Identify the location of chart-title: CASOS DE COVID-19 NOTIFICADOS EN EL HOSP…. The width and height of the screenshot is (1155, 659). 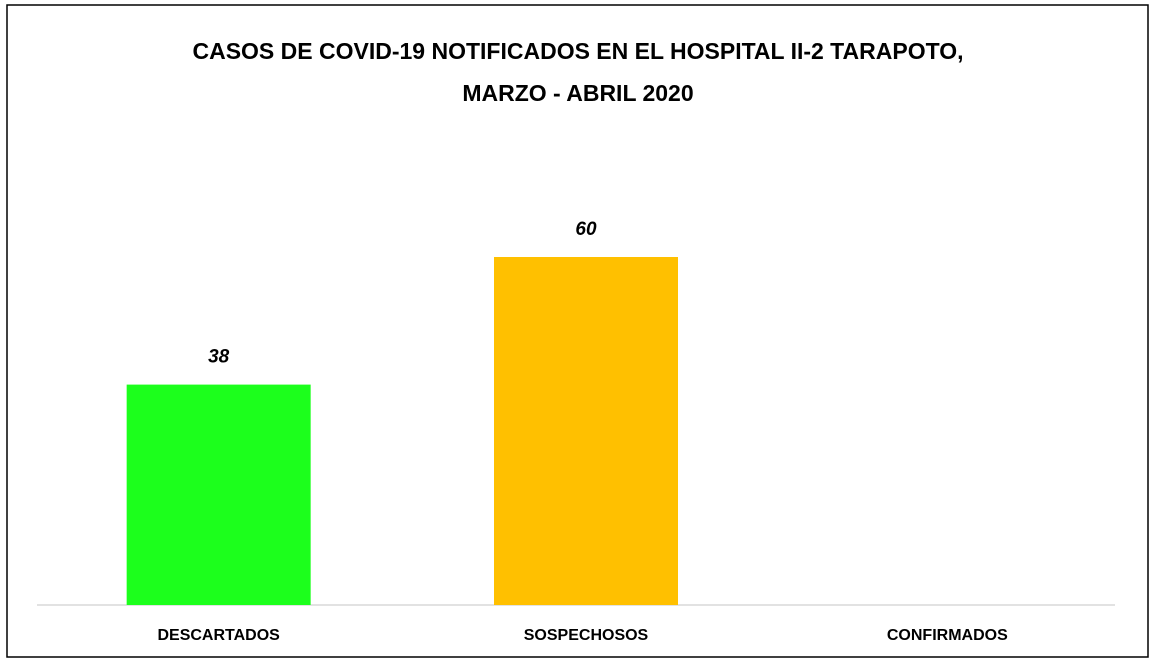
(577, 51).